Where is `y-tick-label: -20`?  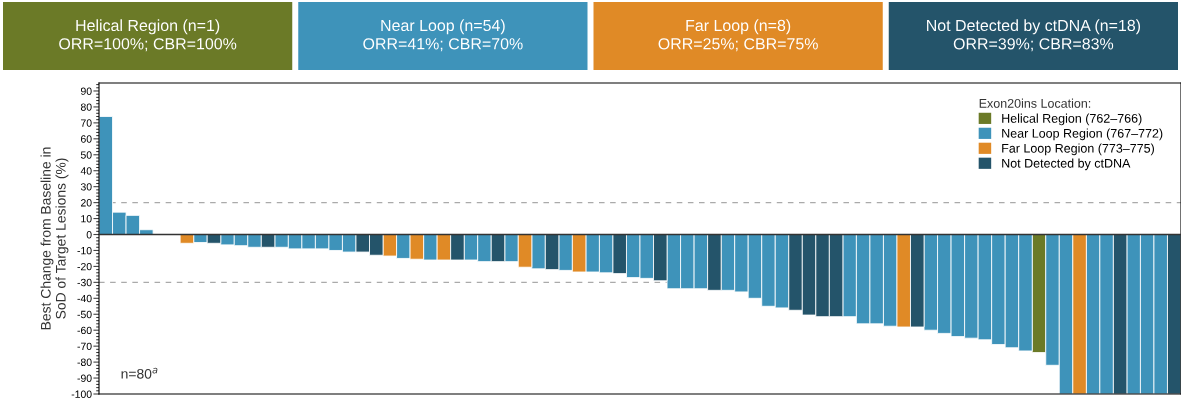
y-tick-label: -20 is located at coordinates (84, 266).